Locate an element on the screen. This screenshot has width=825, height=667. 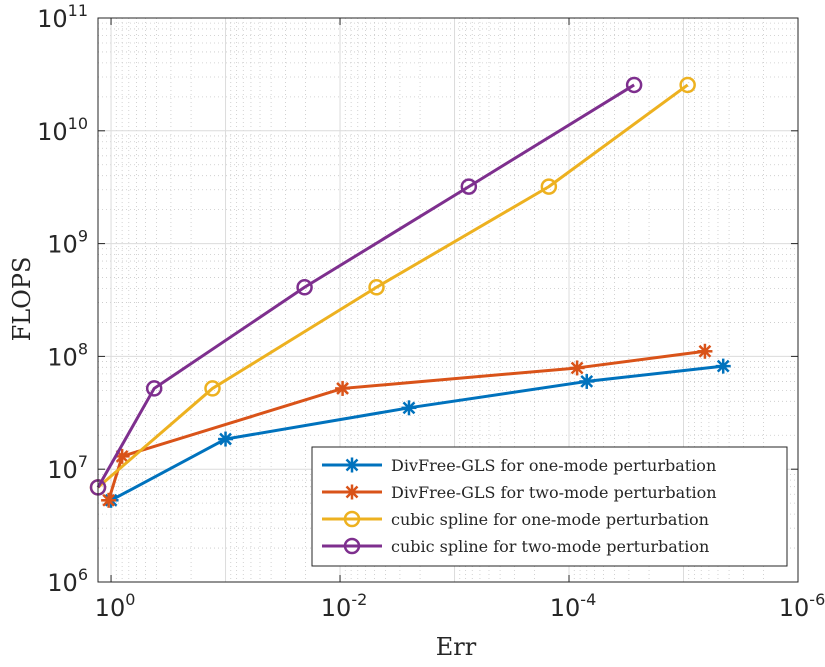
legend-box is located at coordinates (549, 506).